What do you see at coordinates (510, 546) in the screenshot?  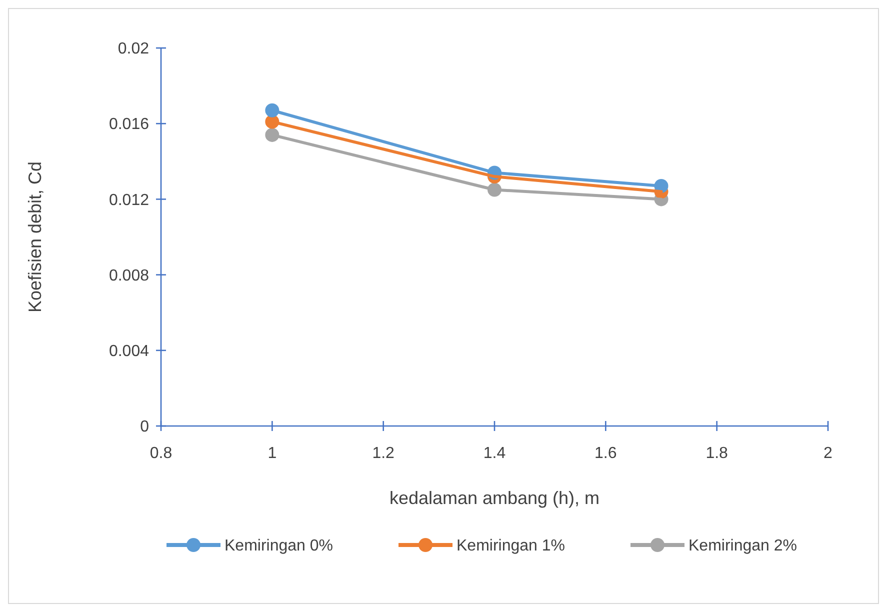 I see `legend-label: Kemiringan 1%` at bounding box center [510, 546].